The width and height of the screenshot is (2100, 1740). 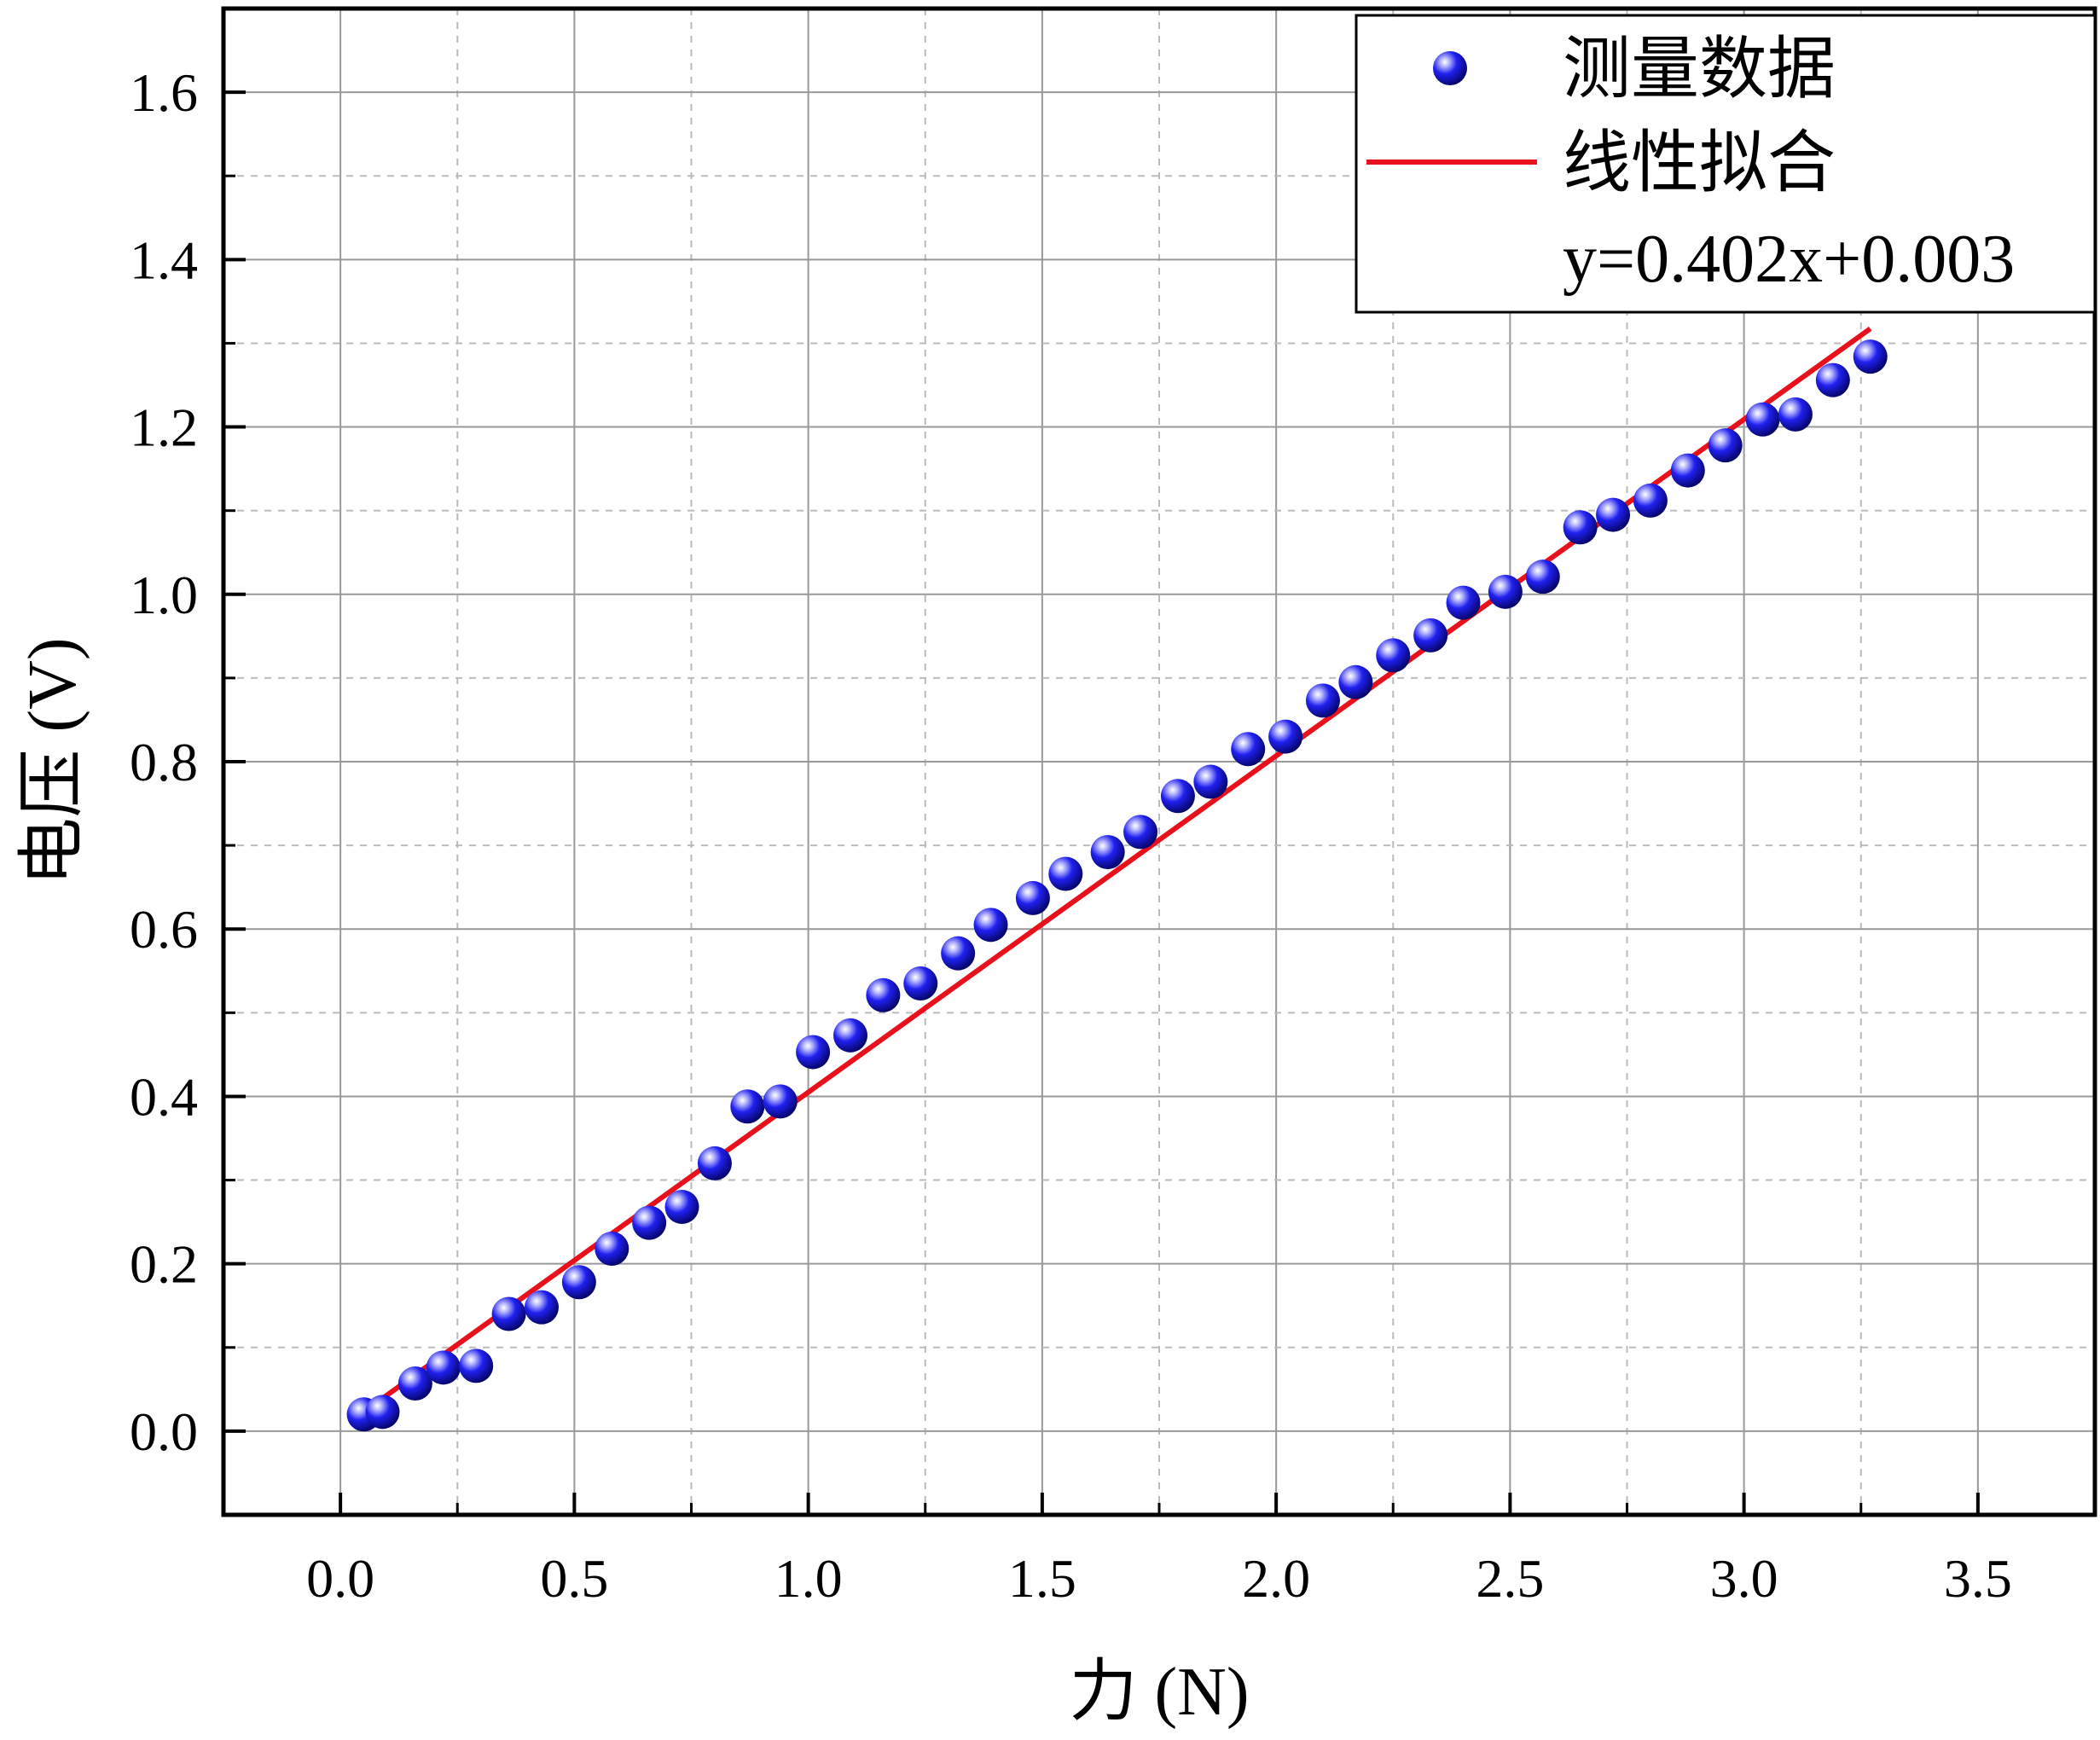 What do you see at coordinates (164, 1096) in the screenshot?
I see `y-tick-label: 0.4` at bounding box center [164, 1096].